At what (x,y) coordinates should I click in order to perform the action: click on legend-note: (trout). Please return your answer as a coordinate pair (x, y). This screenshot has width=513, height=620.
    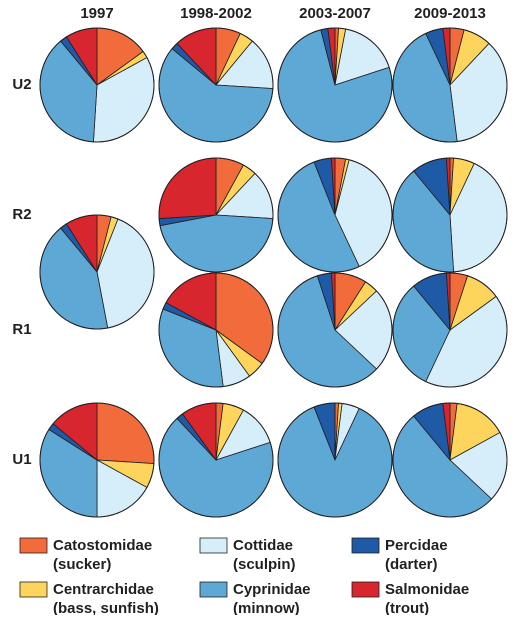
    Looking at the image, I should click on (407, 607).